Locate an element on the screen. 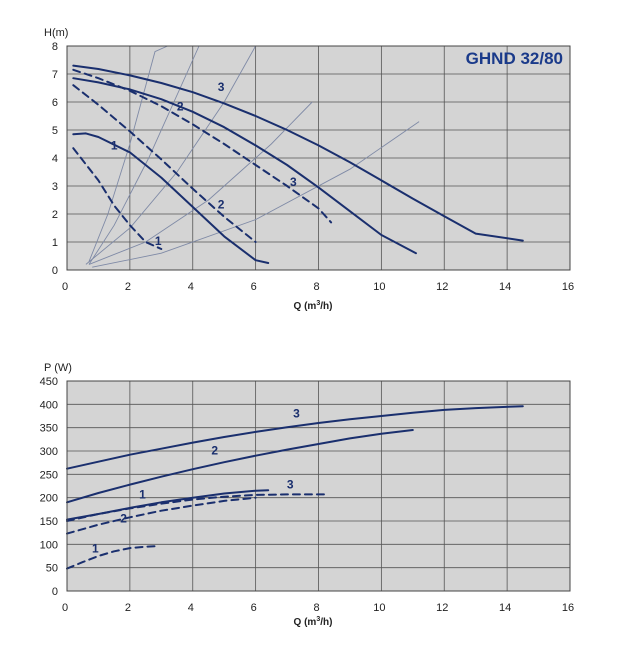  y-tick-label: 50 is located at coordinates (52, 569).